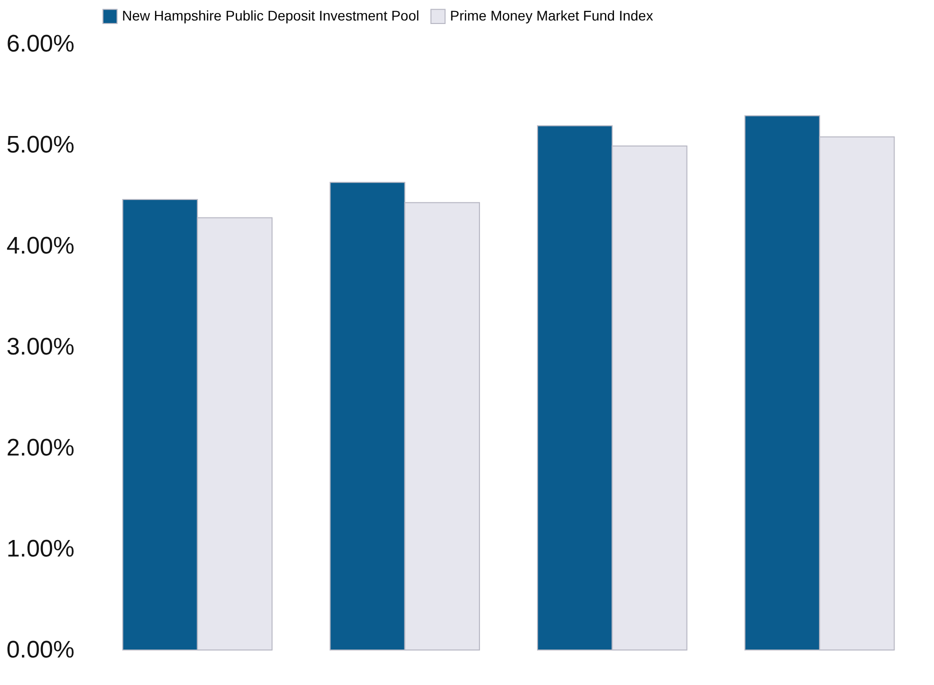 This screenshot has width=934, height=685. Describe the element at coordinates (40, 145) in the screenshot. I see `y-tick-label: 5.00%` at that location.